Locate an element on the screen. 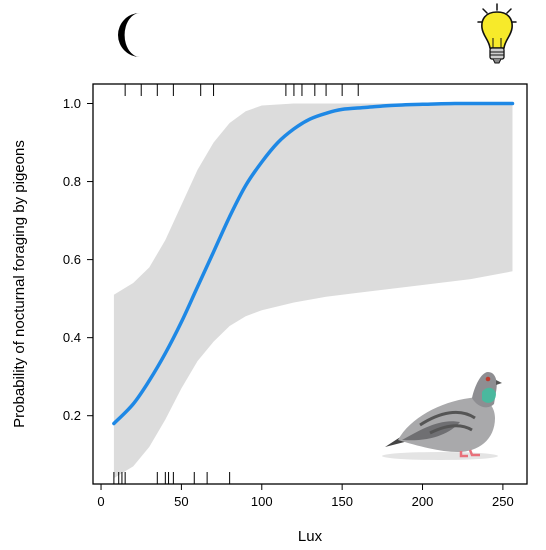  lightbulb-icon is located at coordinates (497, 33).